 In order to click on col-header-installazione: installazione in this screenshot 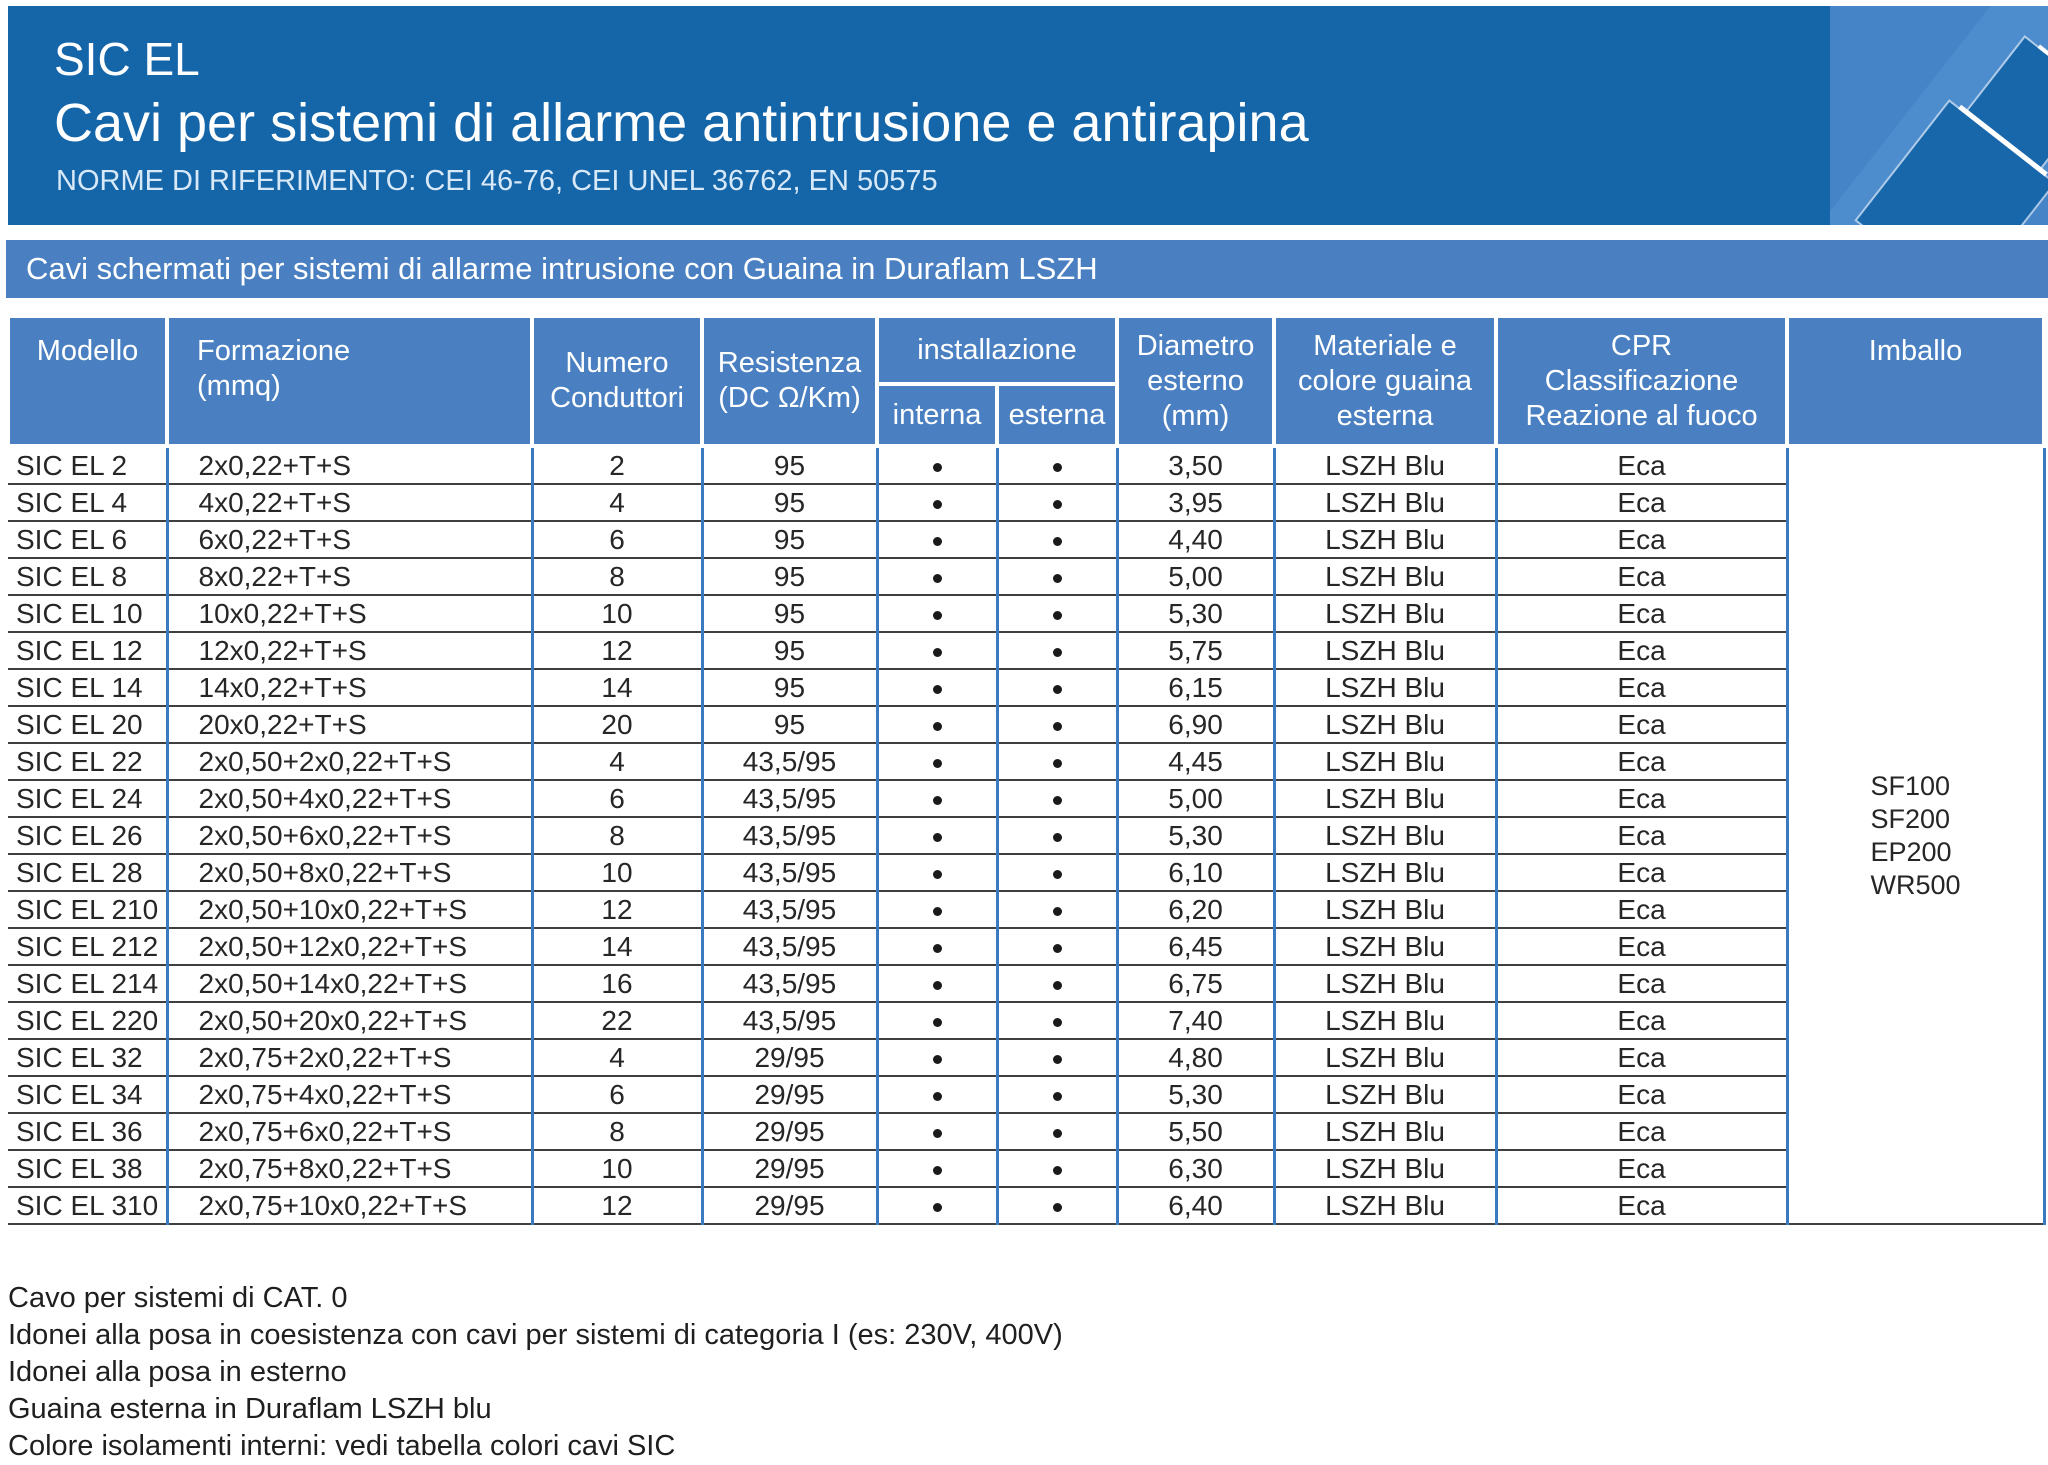, I will do `click(997, 350)`.